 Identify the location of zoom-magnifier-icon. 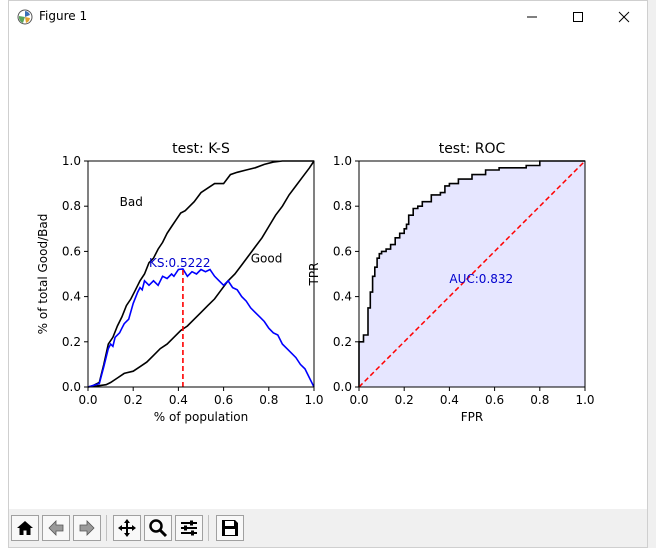
(158, 528).